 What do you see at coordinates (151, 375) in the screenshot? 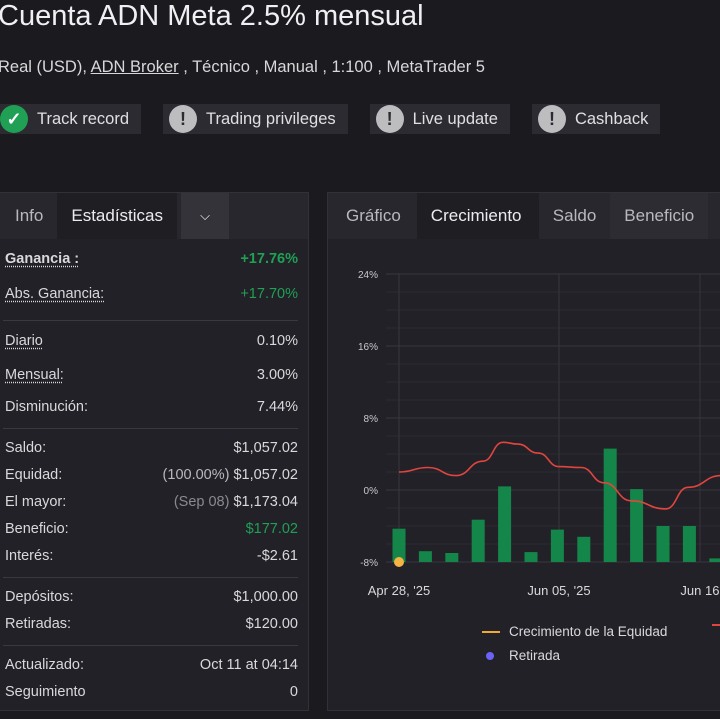
I see `stat-mensual: Mensual: 3.00%` at bounding box center [151, 375].